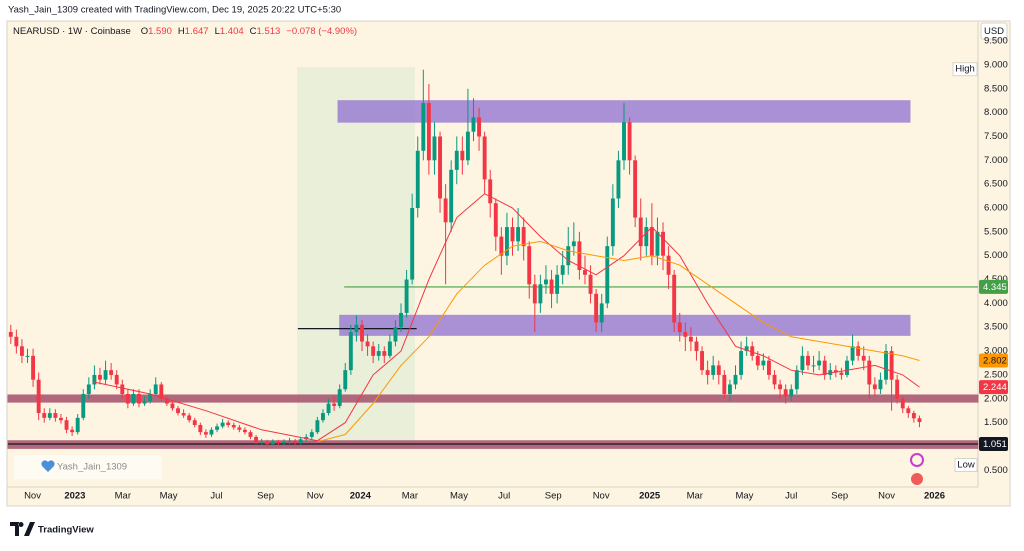  Describe the element at coordinates (934, 496) in the screenshot. I see `x-tick-label: 2026` at that location.